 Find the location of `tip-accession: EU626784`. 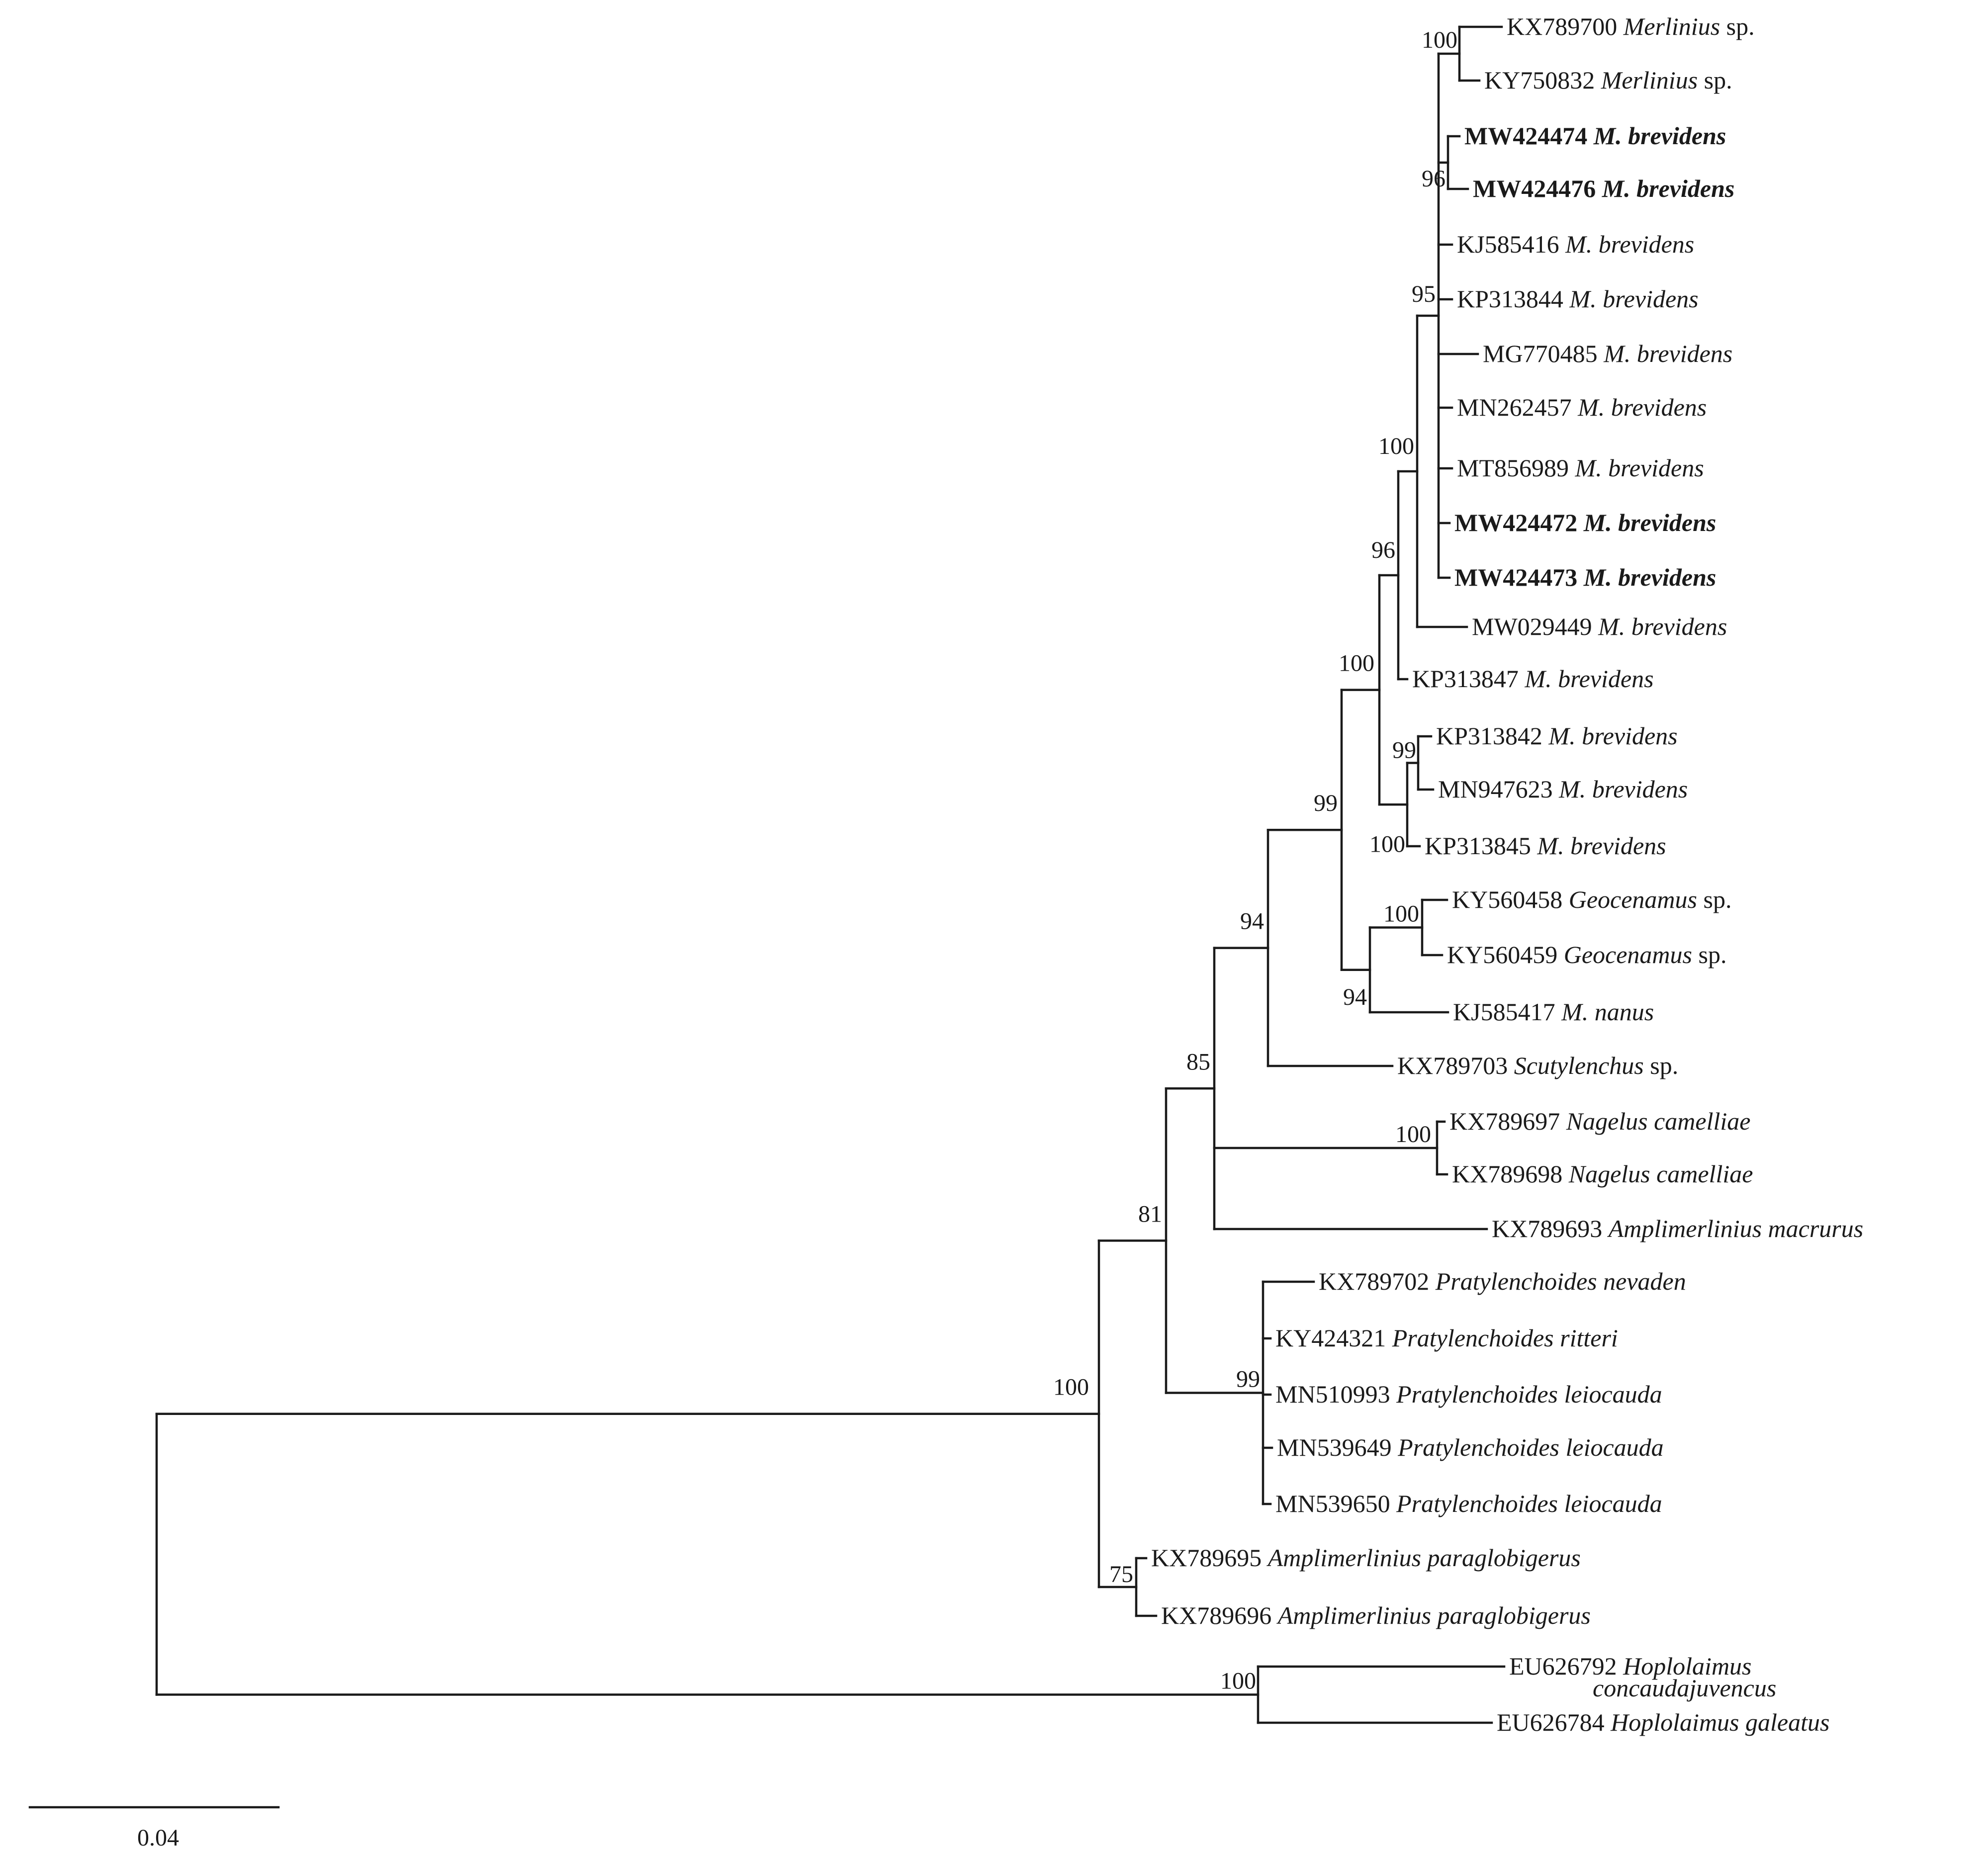

tip-accession: EU626784 is located at coordinates (1554, 1722).